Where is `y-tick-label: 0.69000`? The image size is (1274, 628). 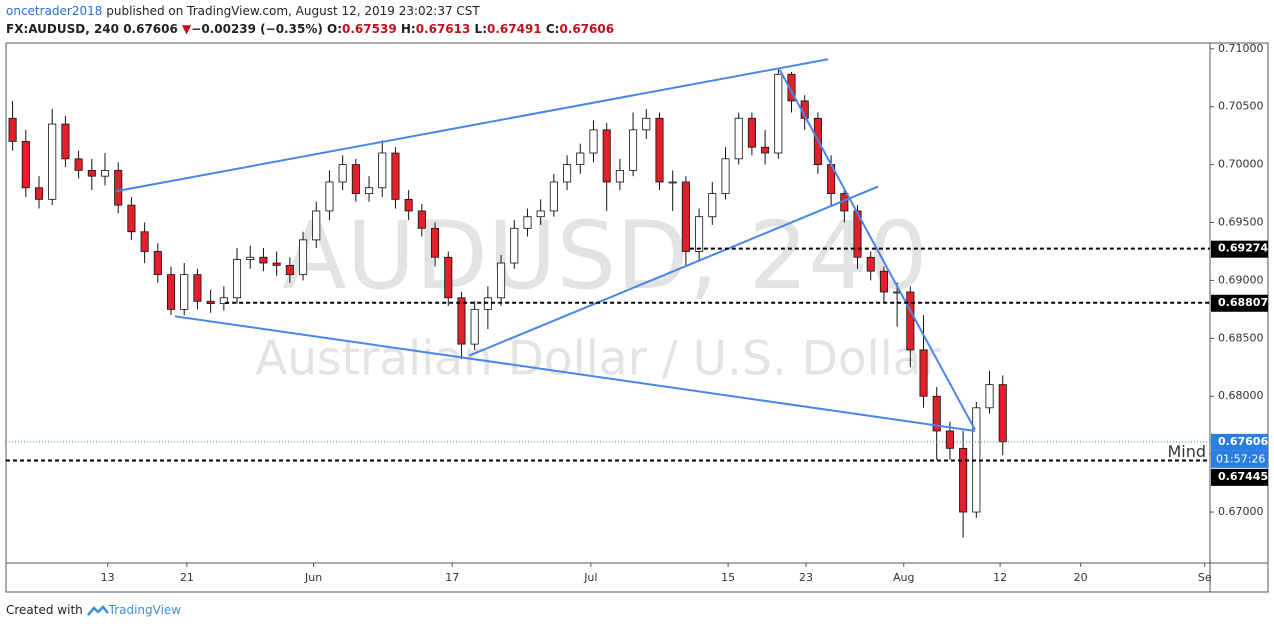 y-tick-label: 0.69000 is located at coordinates (1241, 279).